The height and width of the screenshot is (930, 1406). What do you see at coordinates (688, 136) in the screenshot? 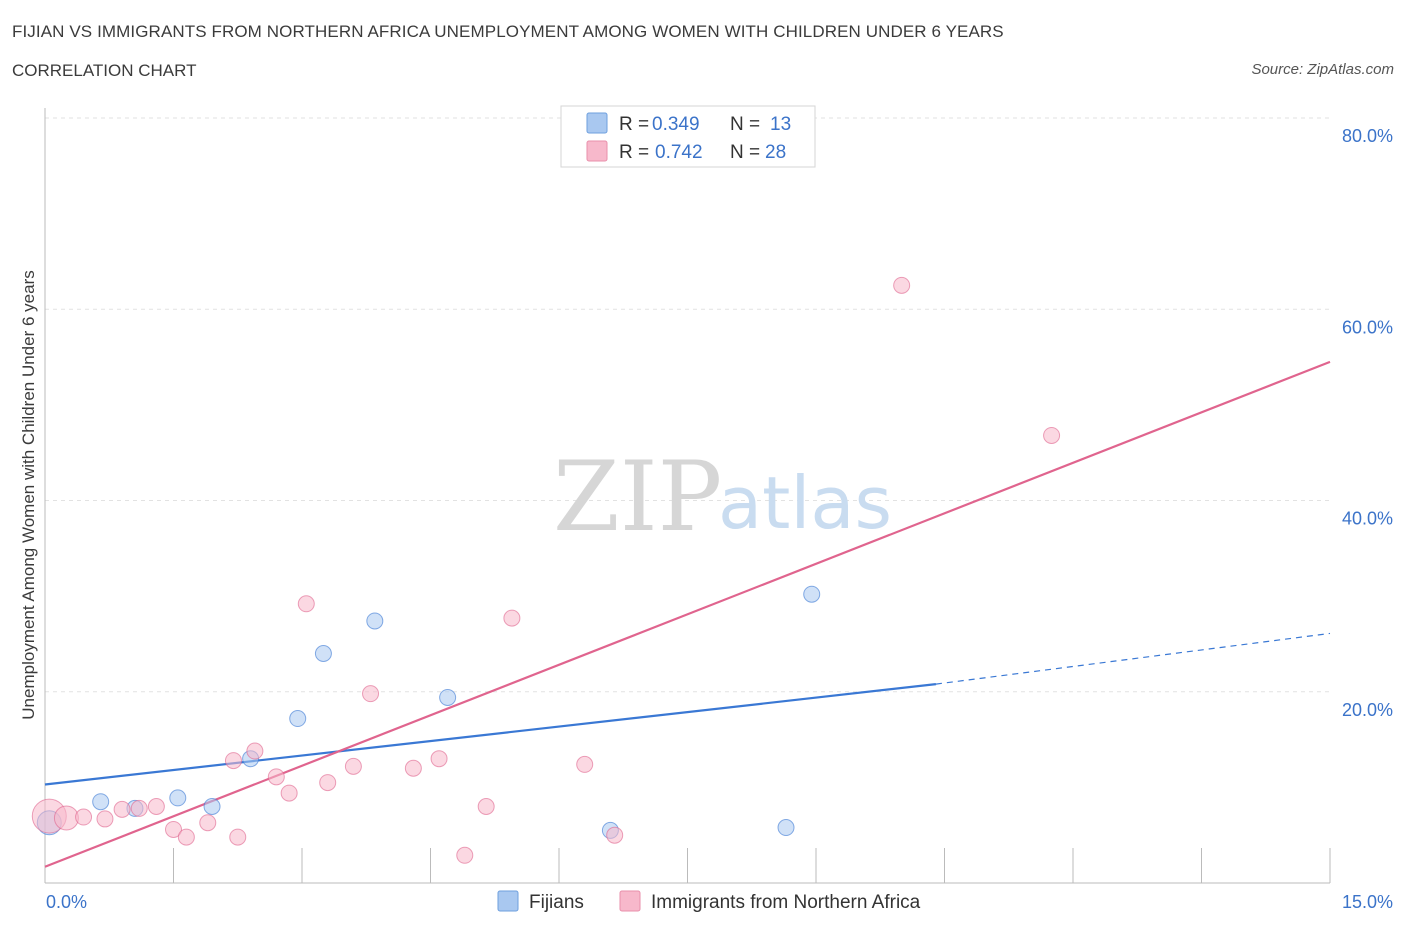
I see `correlation-legend: R = 0.349 N = 13 R = 0.742 N = 28` at bounding box center [688, 136].